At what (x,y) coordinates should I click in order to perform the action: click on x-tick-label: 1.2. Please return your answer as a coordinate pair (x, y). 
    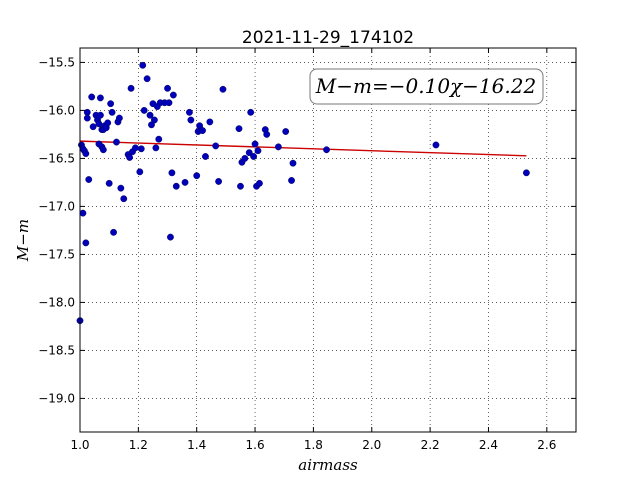
    Looking at the image, I should click on (138, 445).